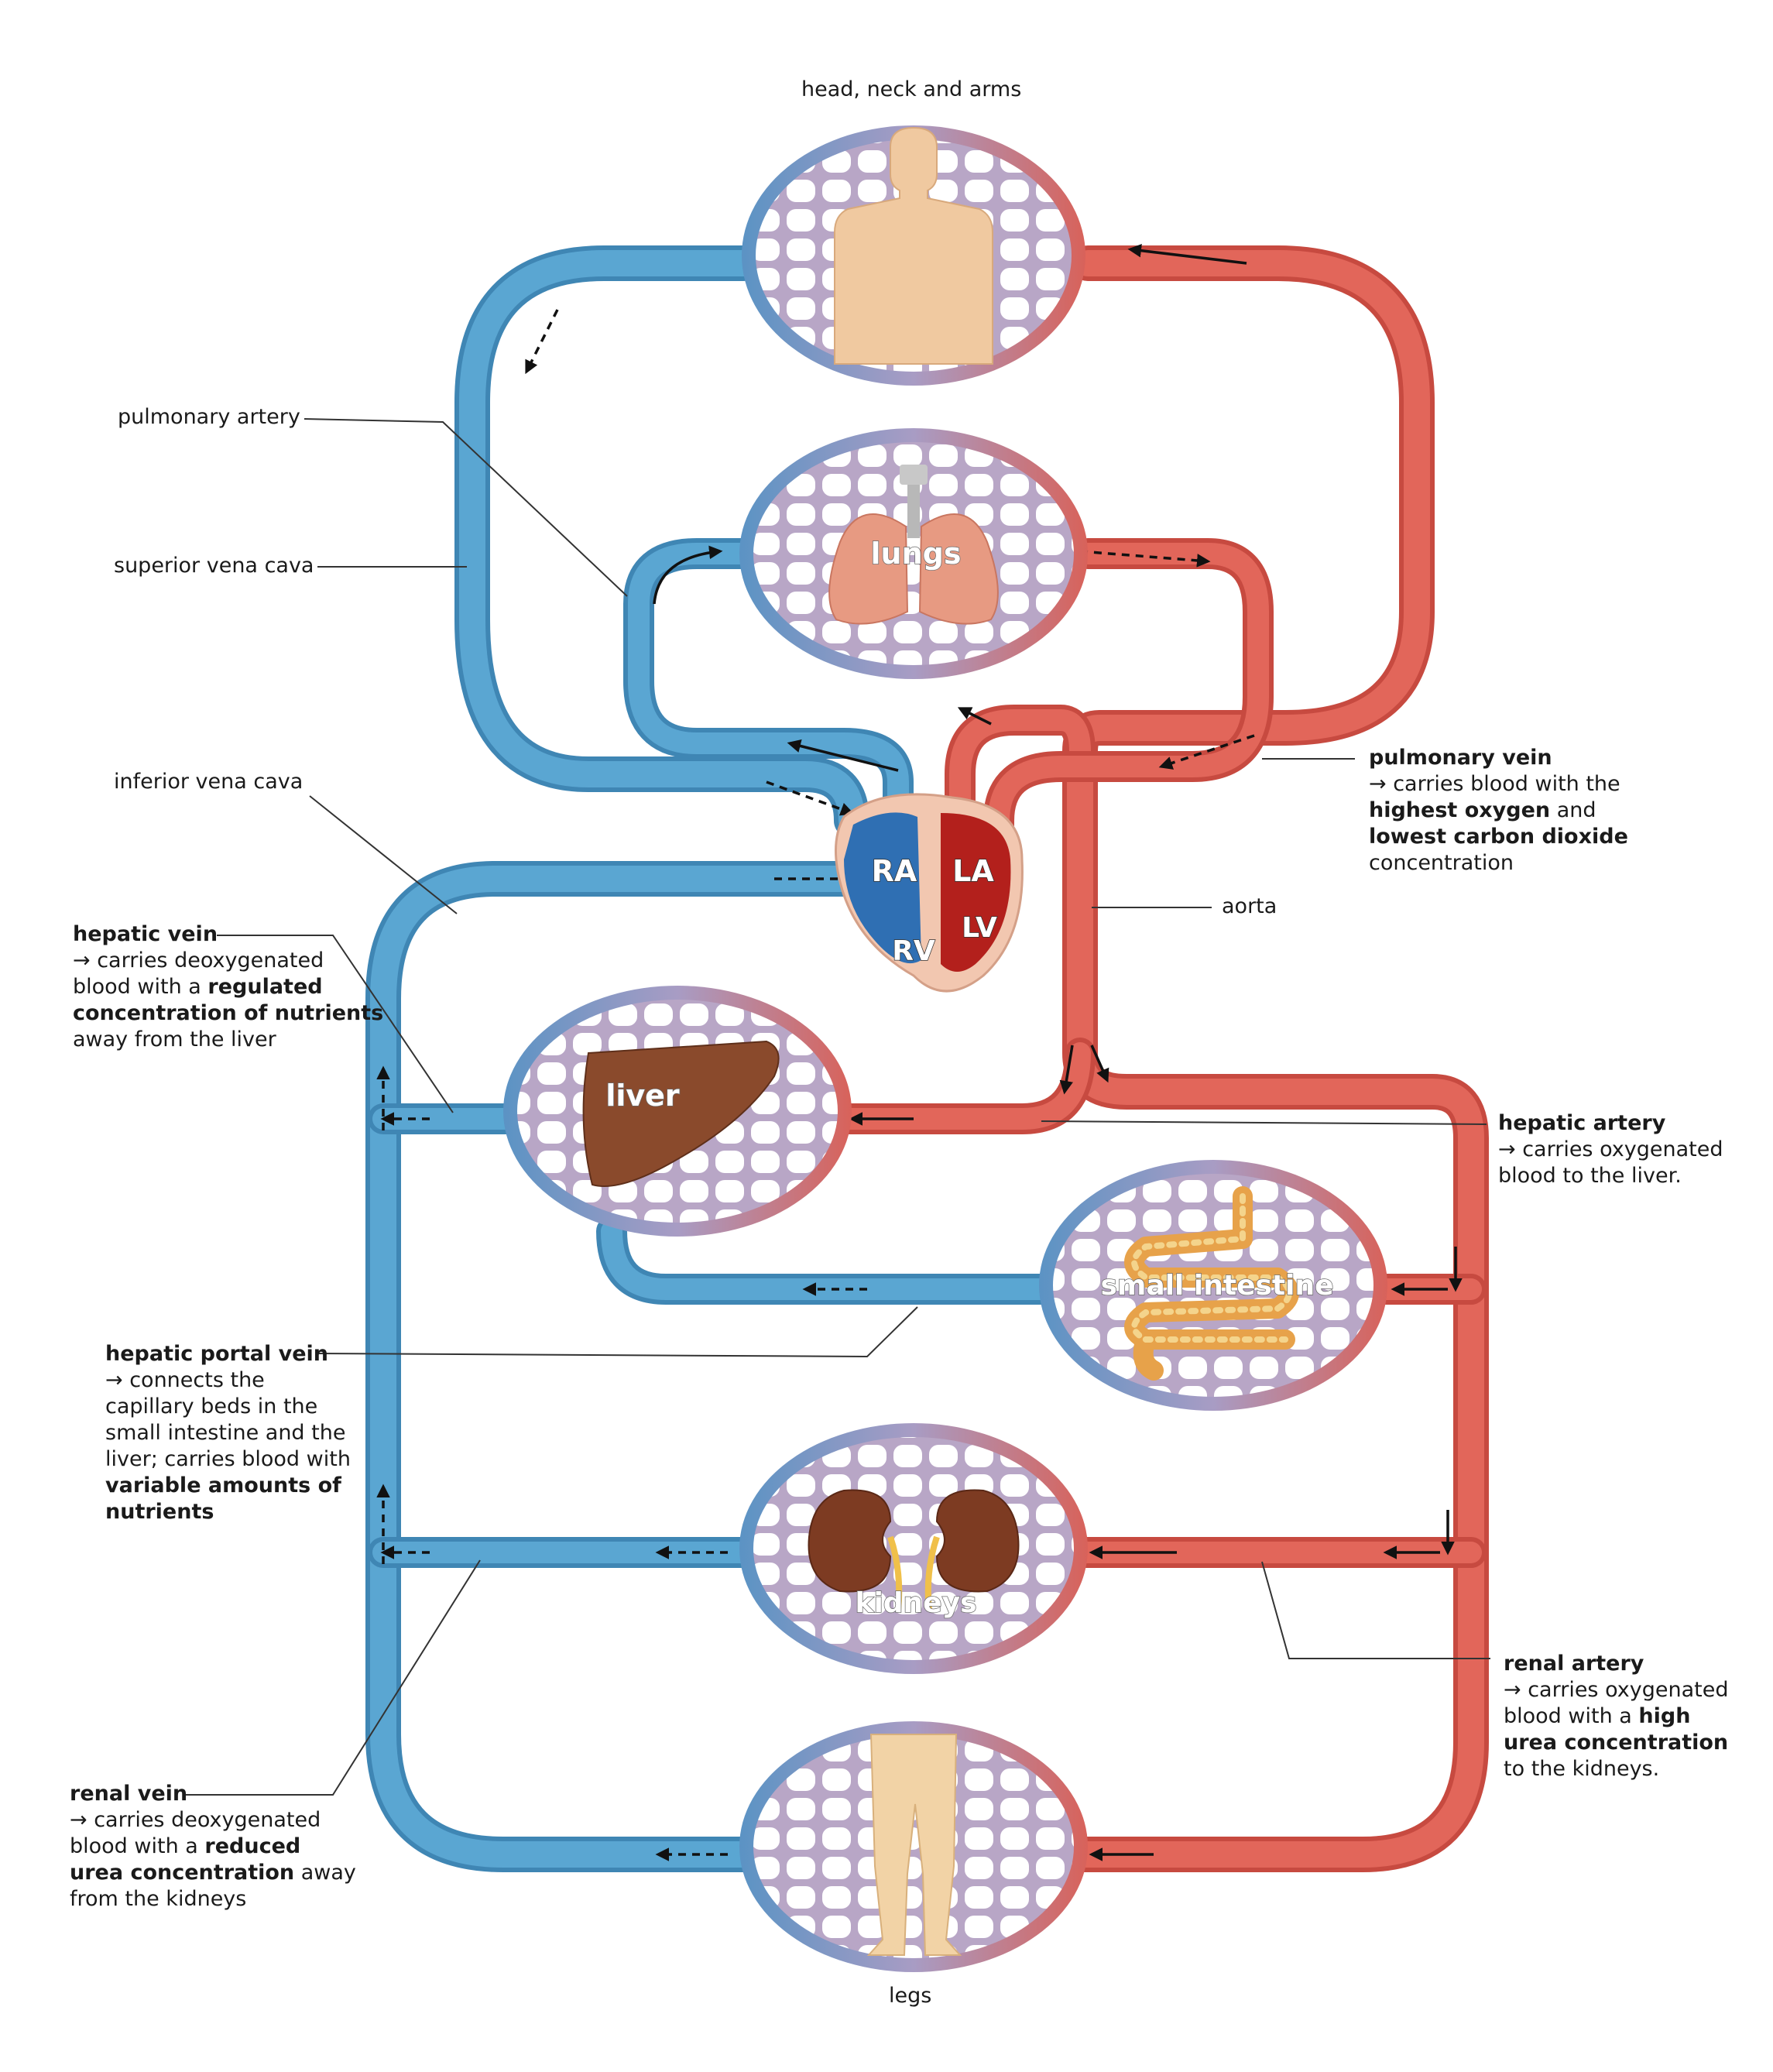 This screenshot has width=1773, height=2072. Describe the element at coordinates (979, 928) in the screenshot. I see `lv-label: LV` at that location.